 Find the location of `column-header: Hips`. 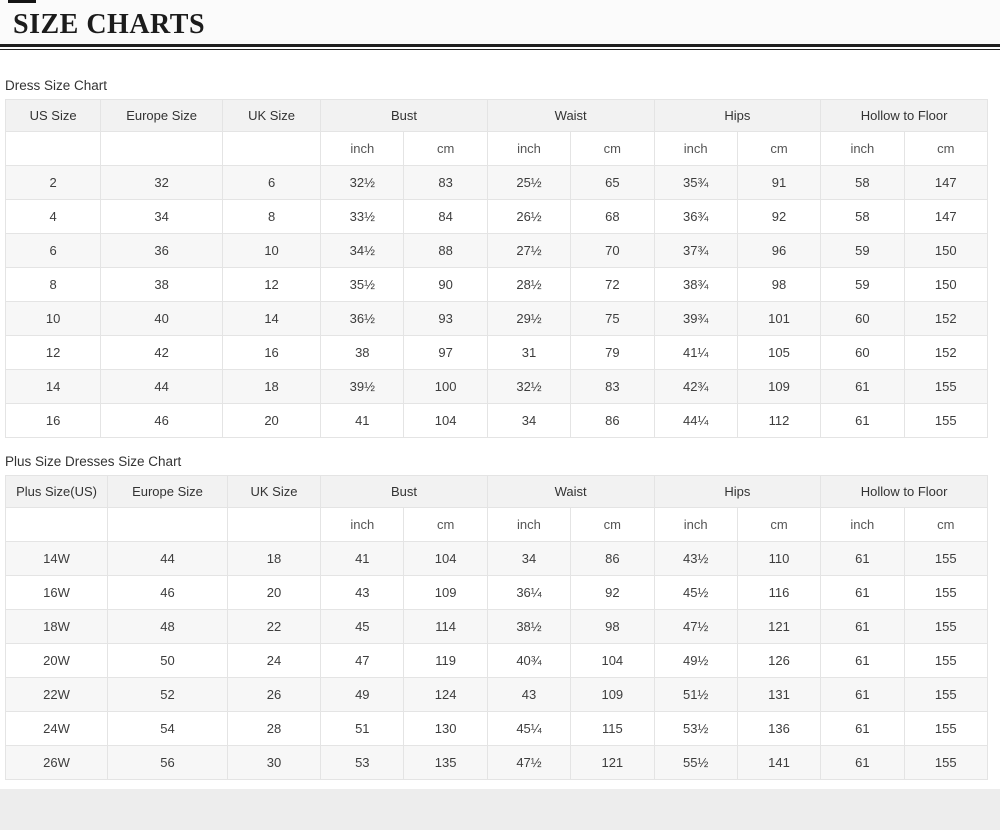

column-header: Hips is located at coordinates (737, 491).